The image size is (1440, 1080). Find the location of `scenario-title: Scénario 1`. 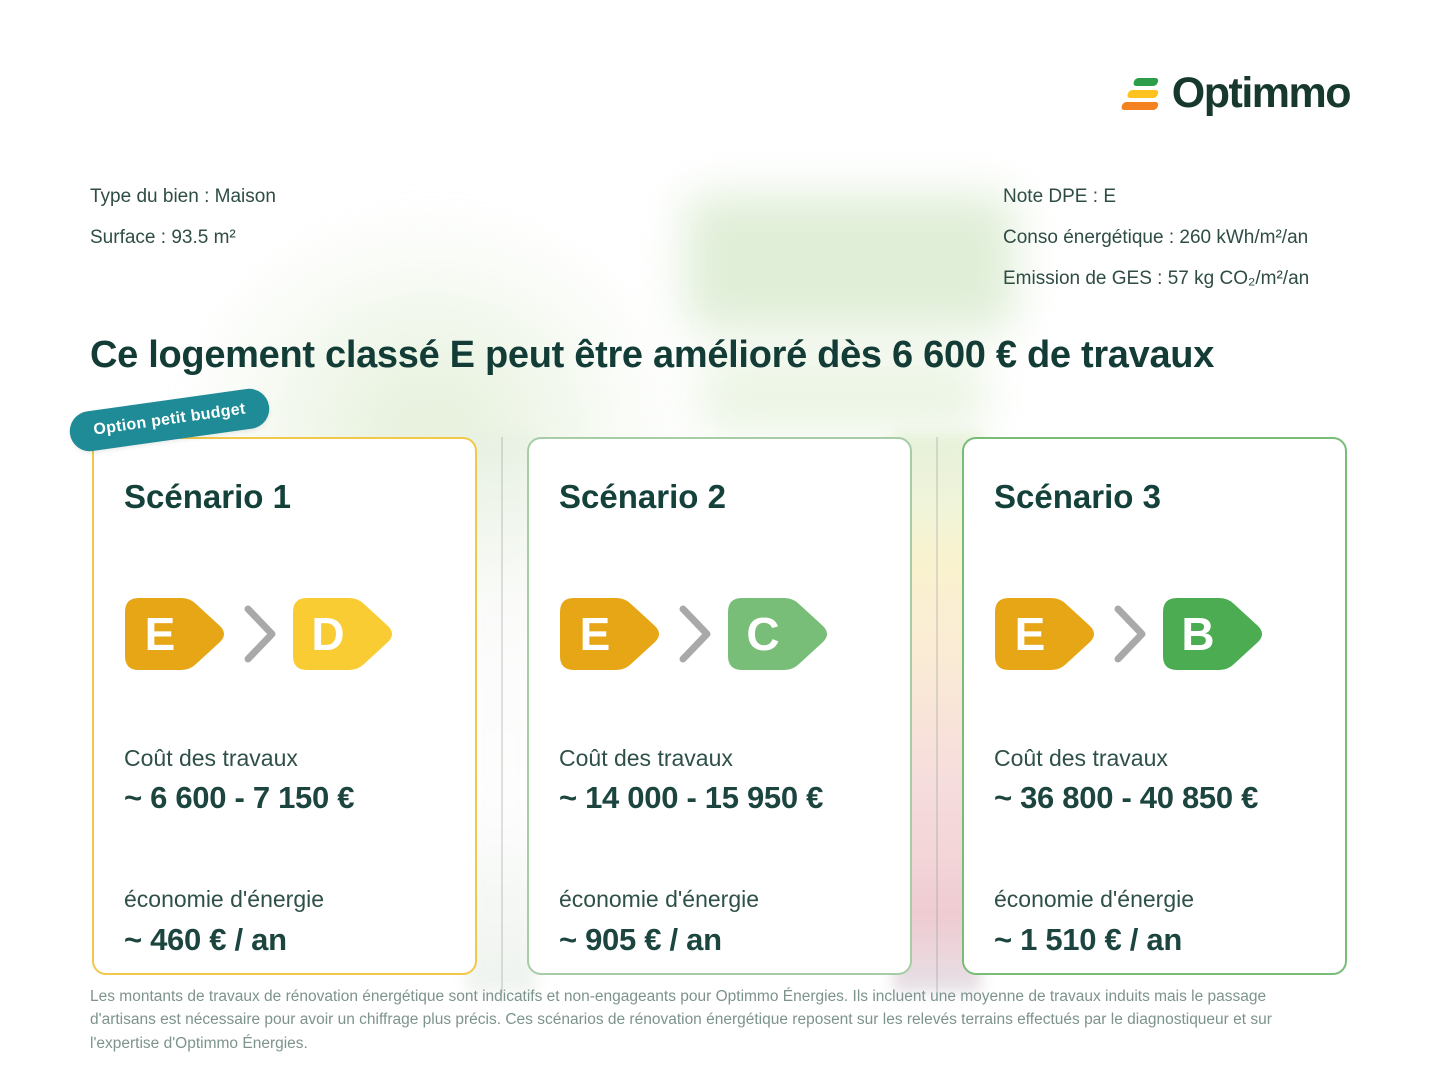

scenario-title: Scénario 1 is located at coordinates (207, 496).